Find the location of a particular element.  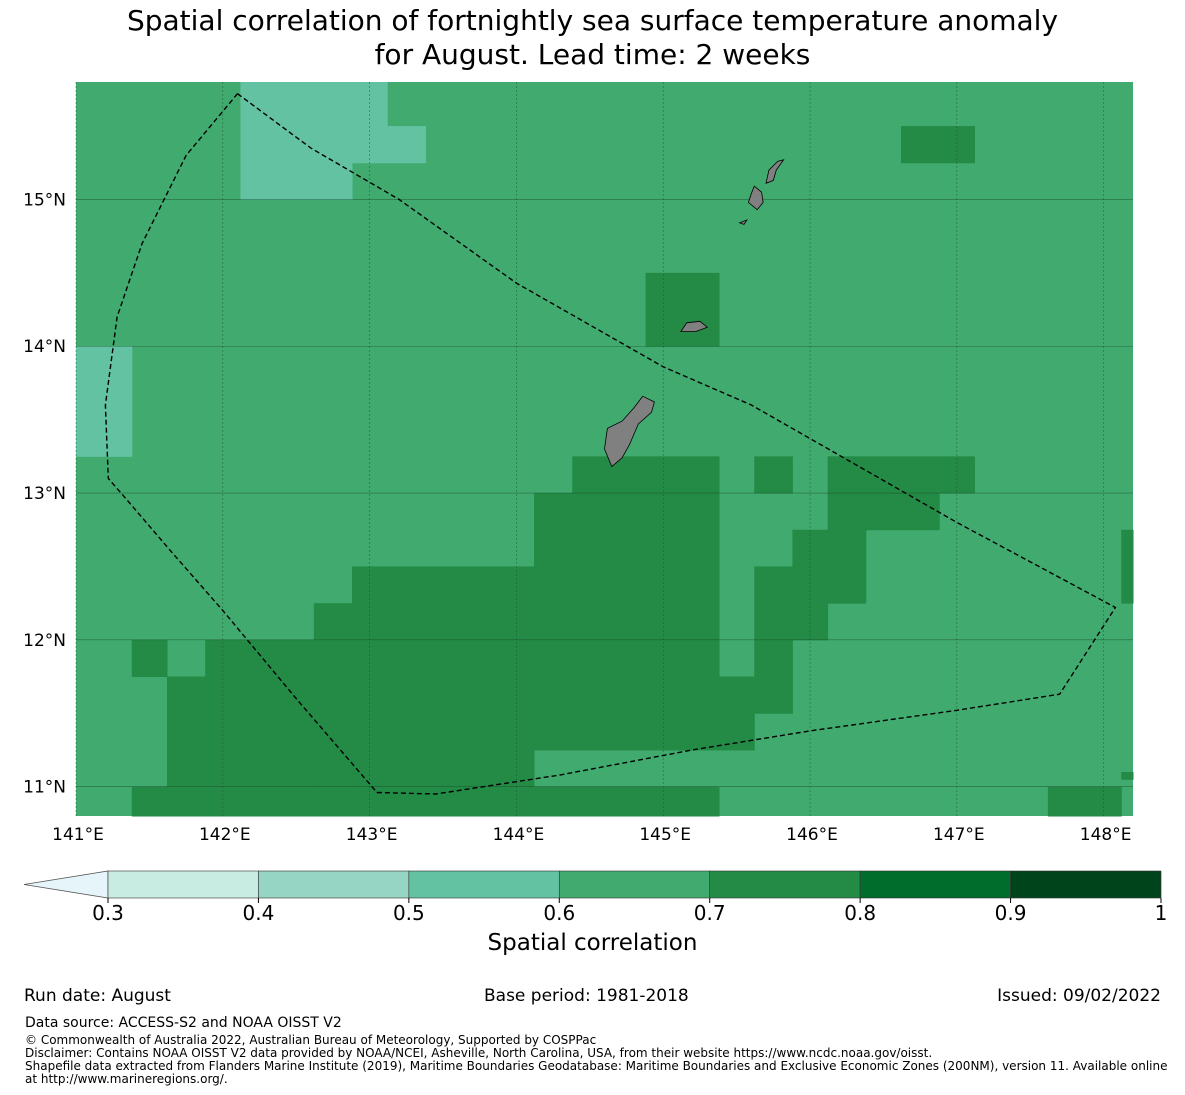

longitude-tick-label: 146°E is located at coordinates (812, 835).